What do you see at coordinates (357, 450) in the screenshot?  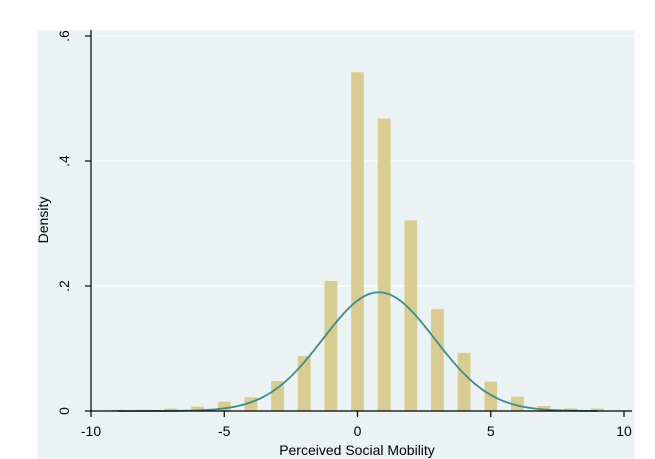 I see `x-axis-title: Perceived Social Mobility` at bounding box center [357, 450].